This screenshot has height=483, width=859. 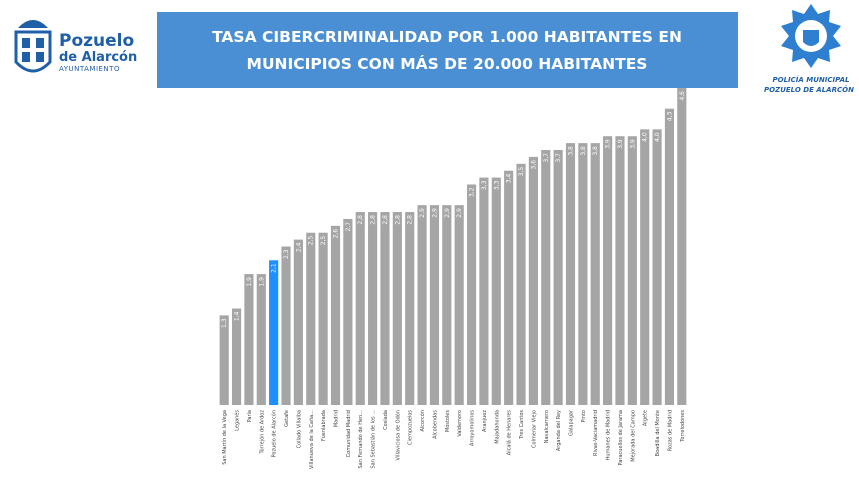 What do you see at coordinates (621, 437) in the screenshot?
I see `x-tick-label: Paracuellos de Jarama` at bounding box center [621, 437].